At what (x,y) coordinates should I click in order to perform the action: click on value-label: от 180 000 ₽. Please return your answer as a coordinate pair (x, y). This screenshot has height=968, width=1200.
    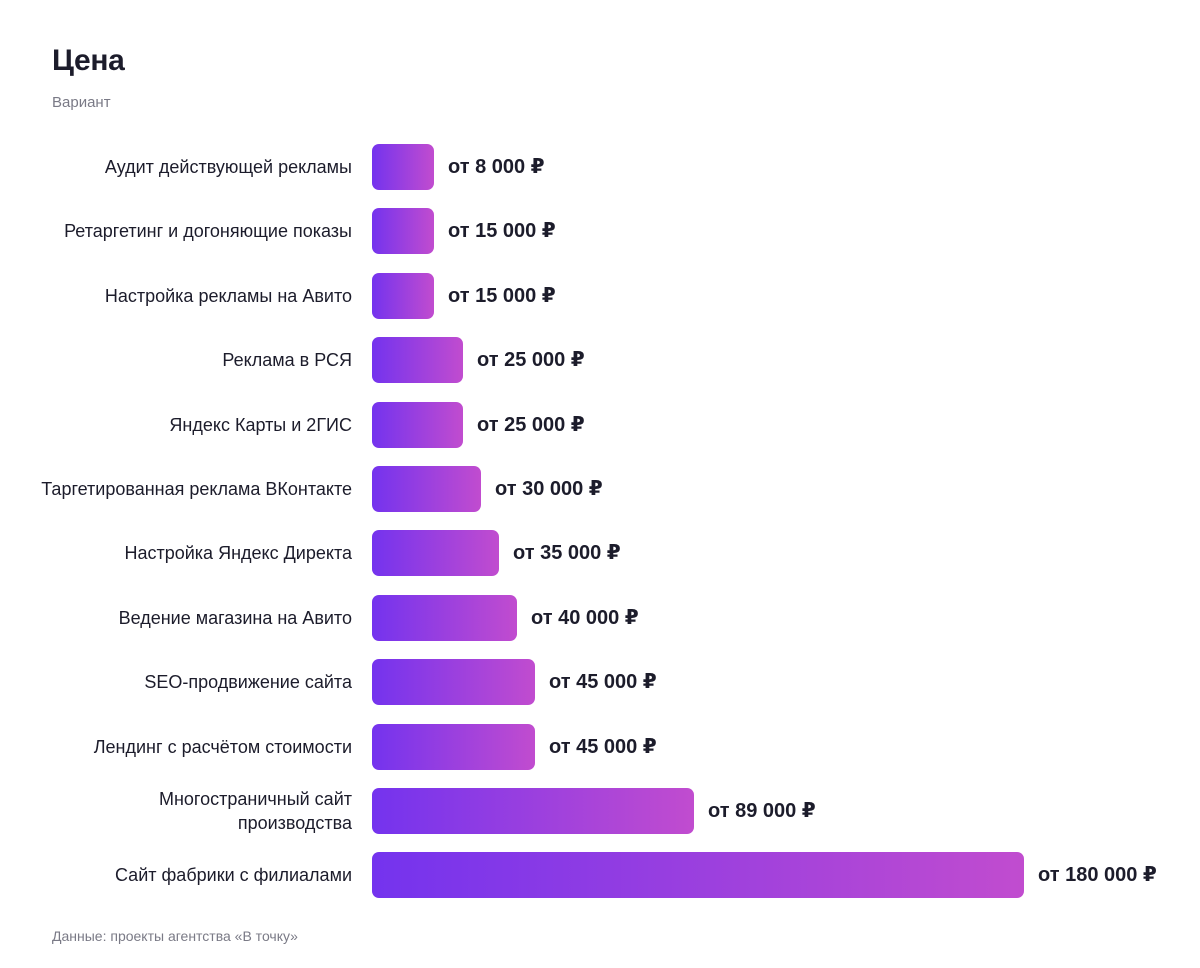
    Looking at the image, I should click on (1097, 875).